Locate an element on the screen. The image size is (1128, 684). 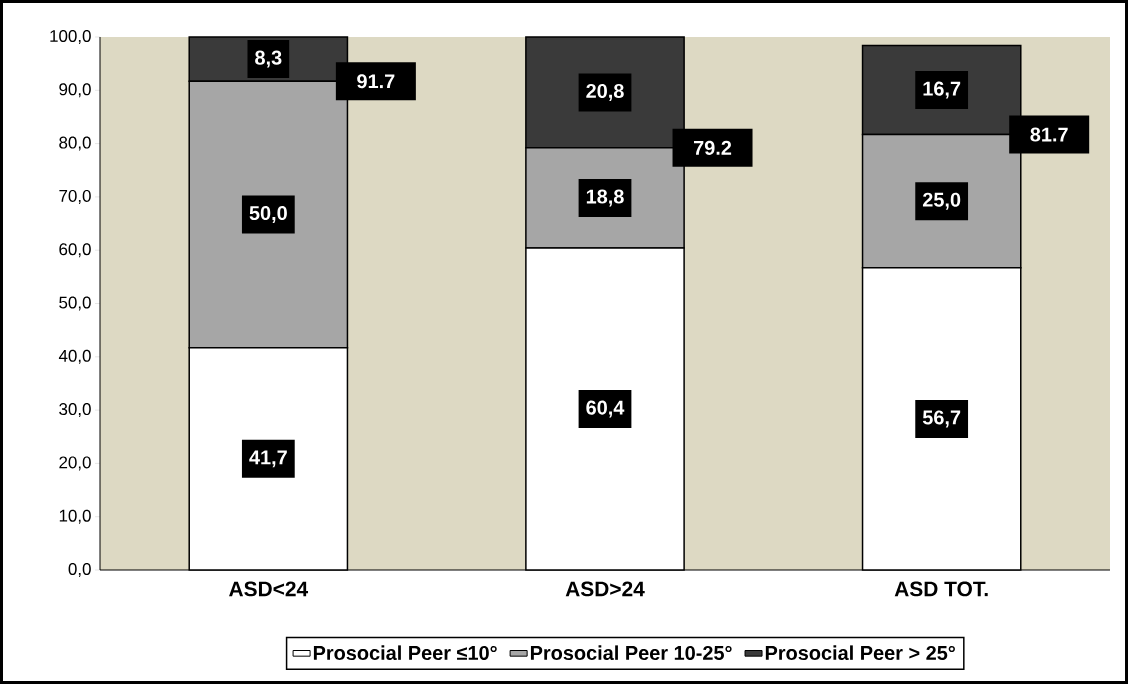
data-label: 60,4 is located at coordinates (605, 409).